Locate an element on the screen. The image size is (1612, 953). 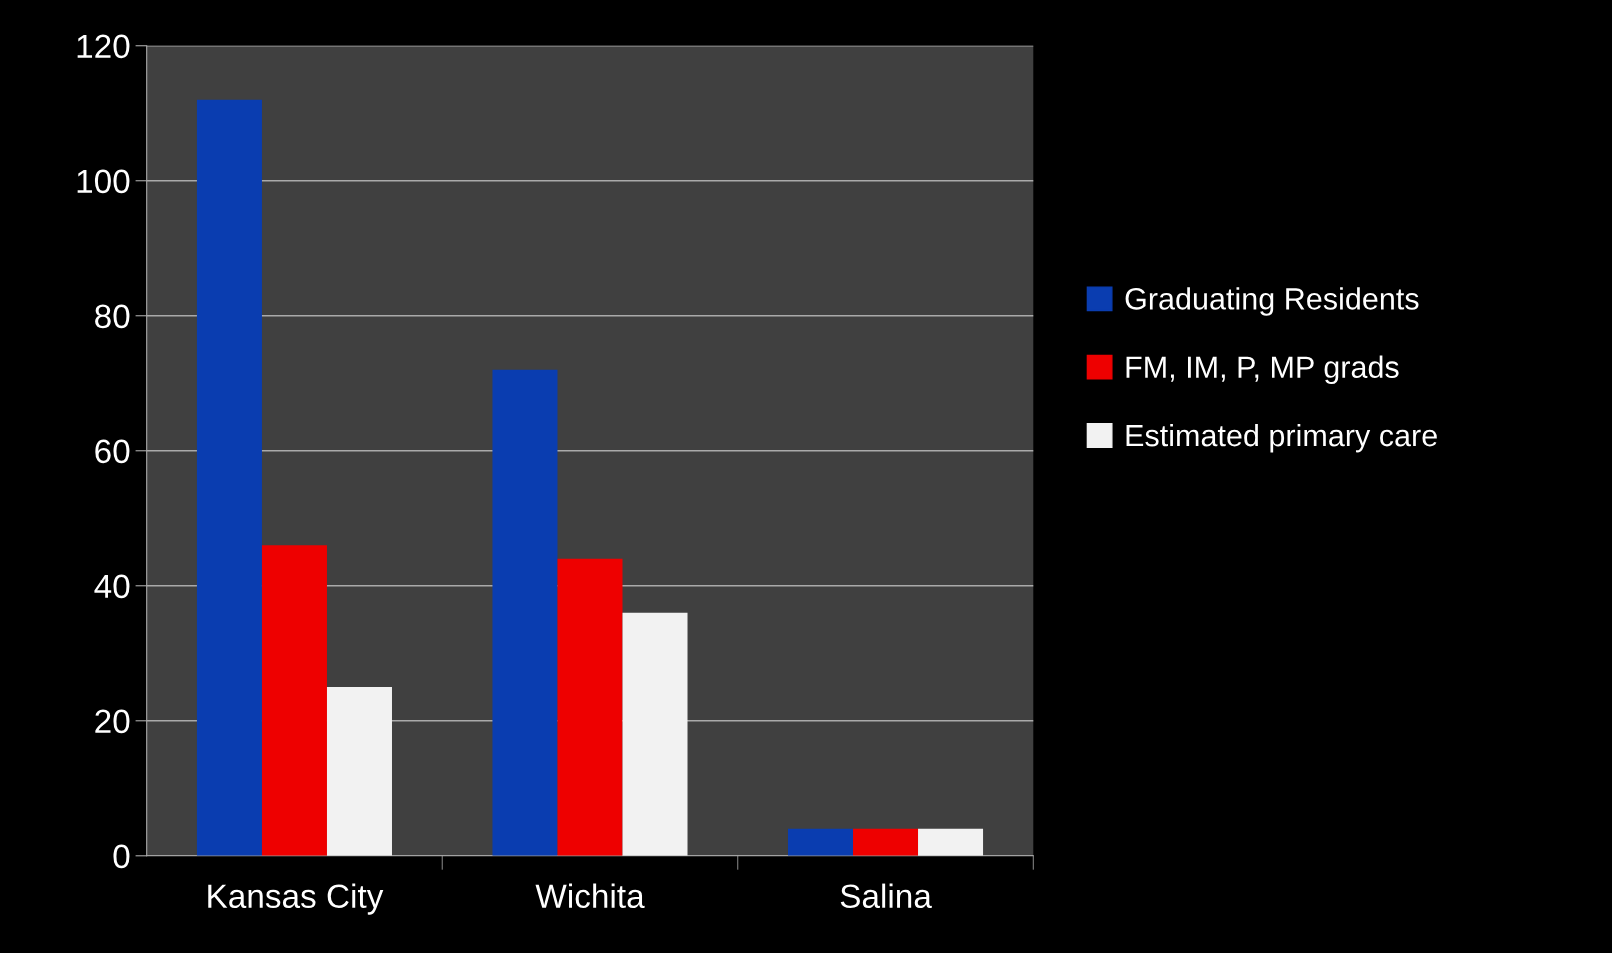
y-tick-label: 100 is located at coordinates (103, 181).